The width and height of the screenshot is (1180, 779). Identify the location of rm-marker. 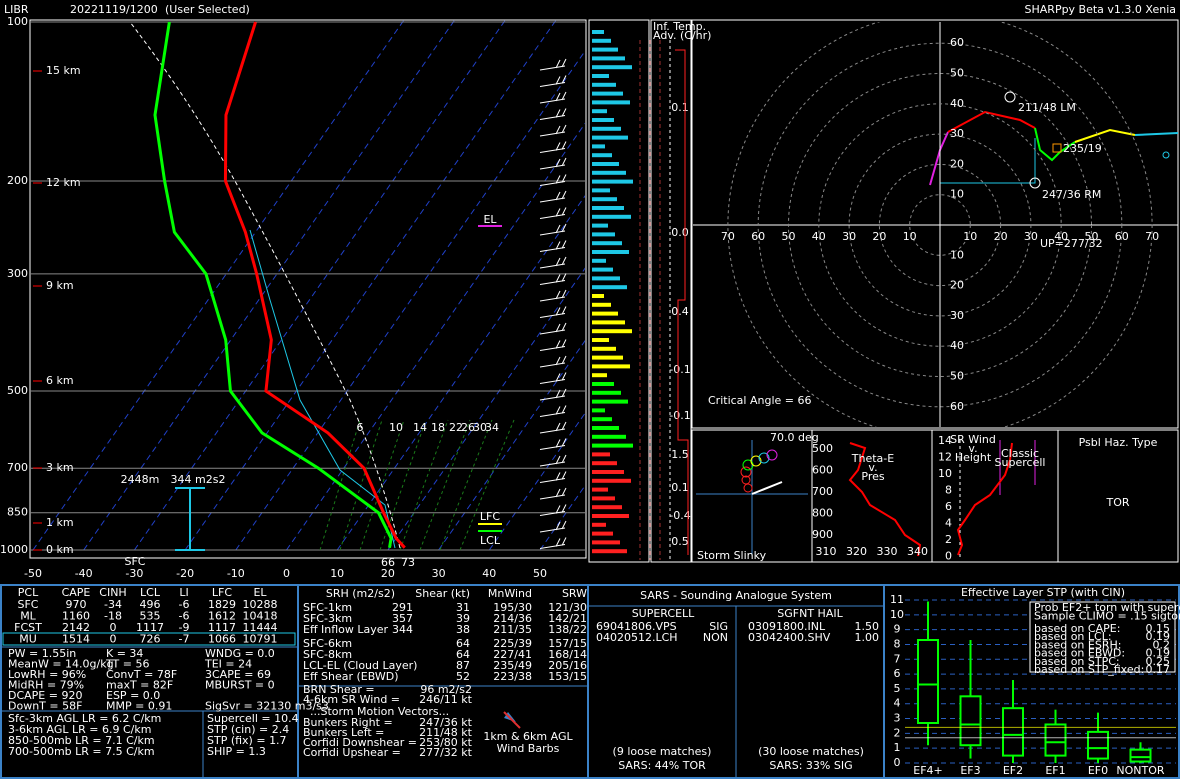
(1035, 183).